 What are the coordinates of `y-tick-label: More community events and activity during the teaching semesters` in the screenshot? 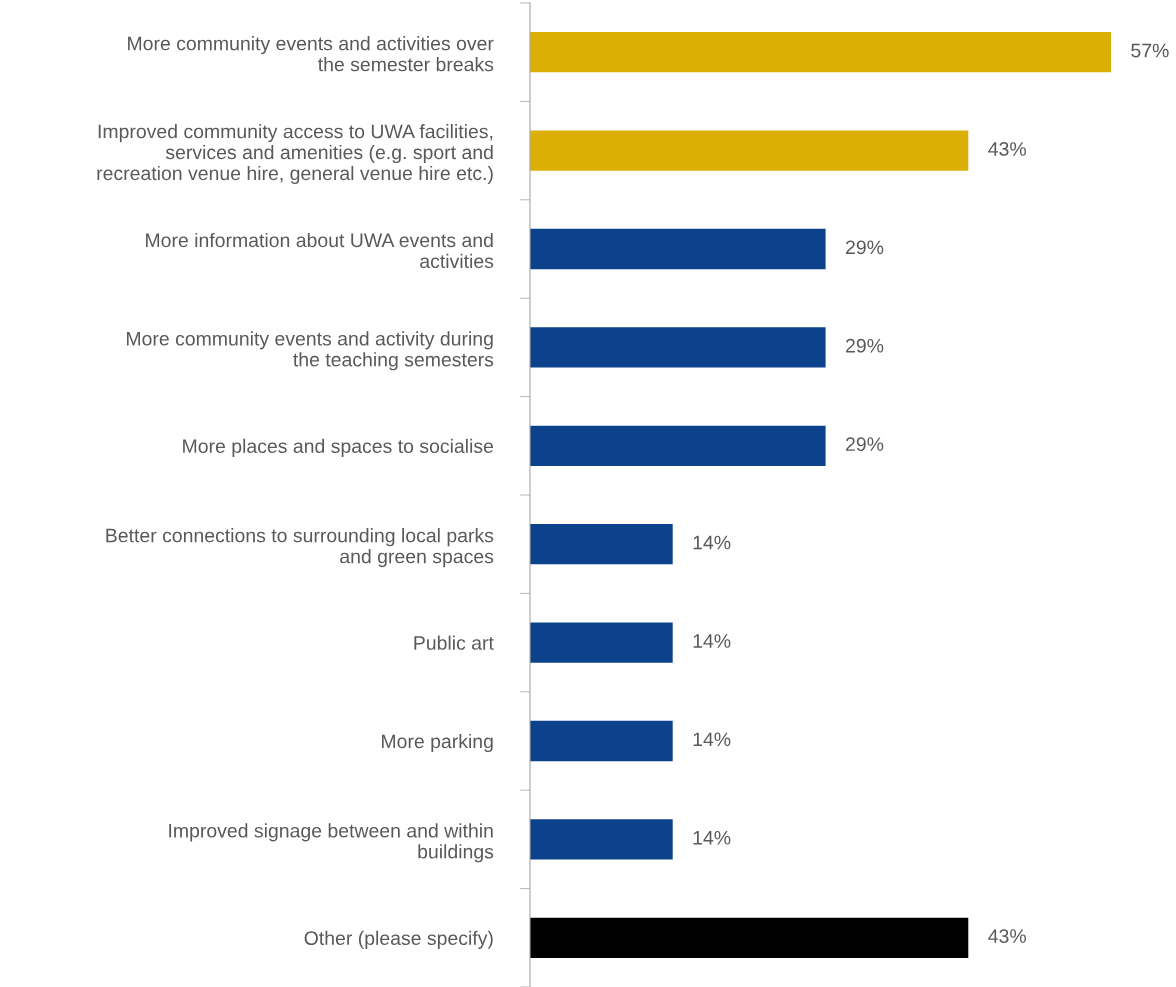 It's located at (310, 351).